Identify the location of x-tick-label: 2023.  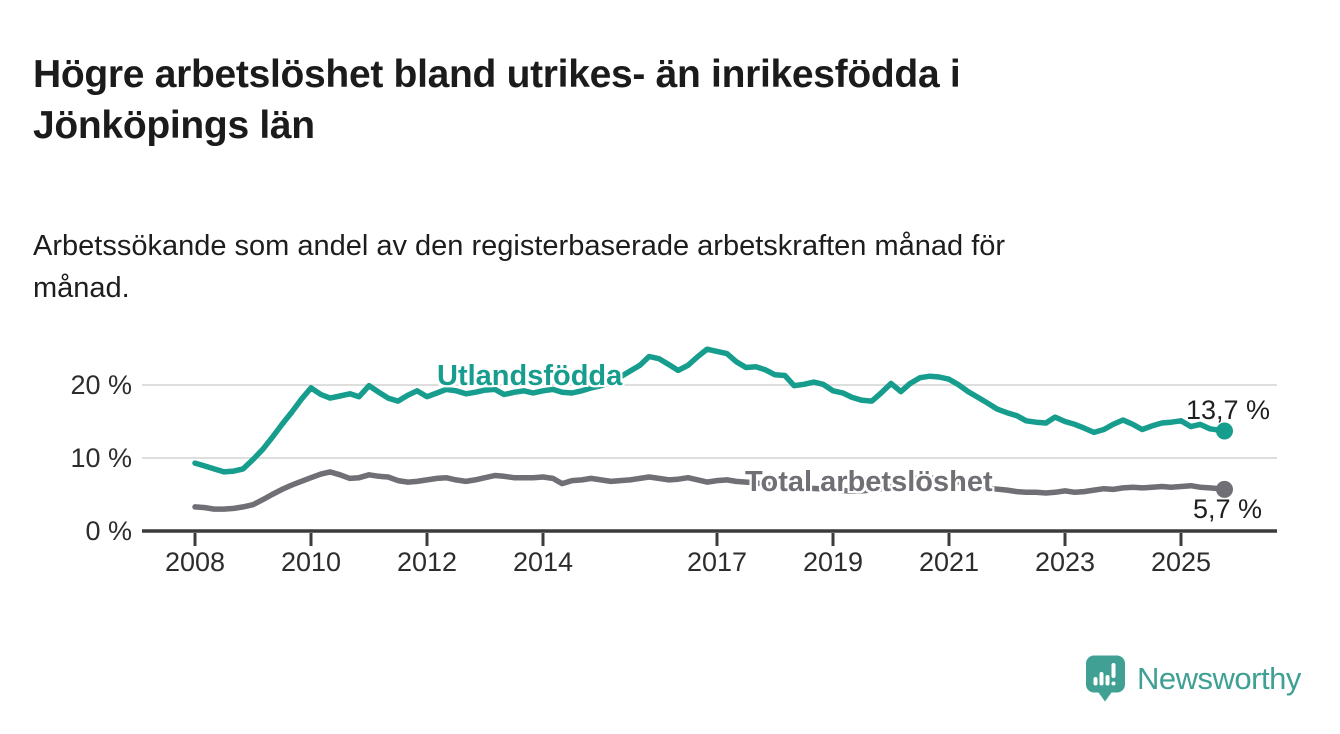
(1065, 562).